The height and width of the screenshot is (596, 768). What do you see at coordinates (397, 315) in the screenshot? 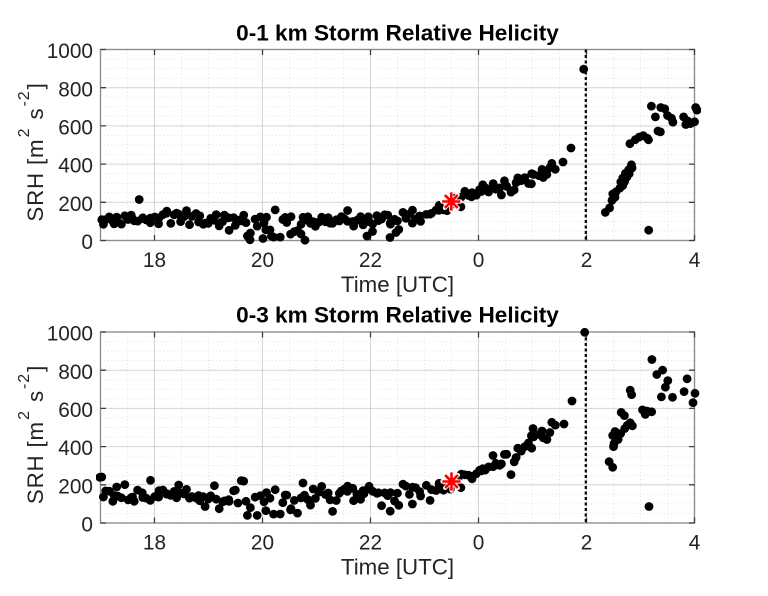
I see `svg-text: 0-3 km Storm Relative Helicity` at bounding box center [397, 315].